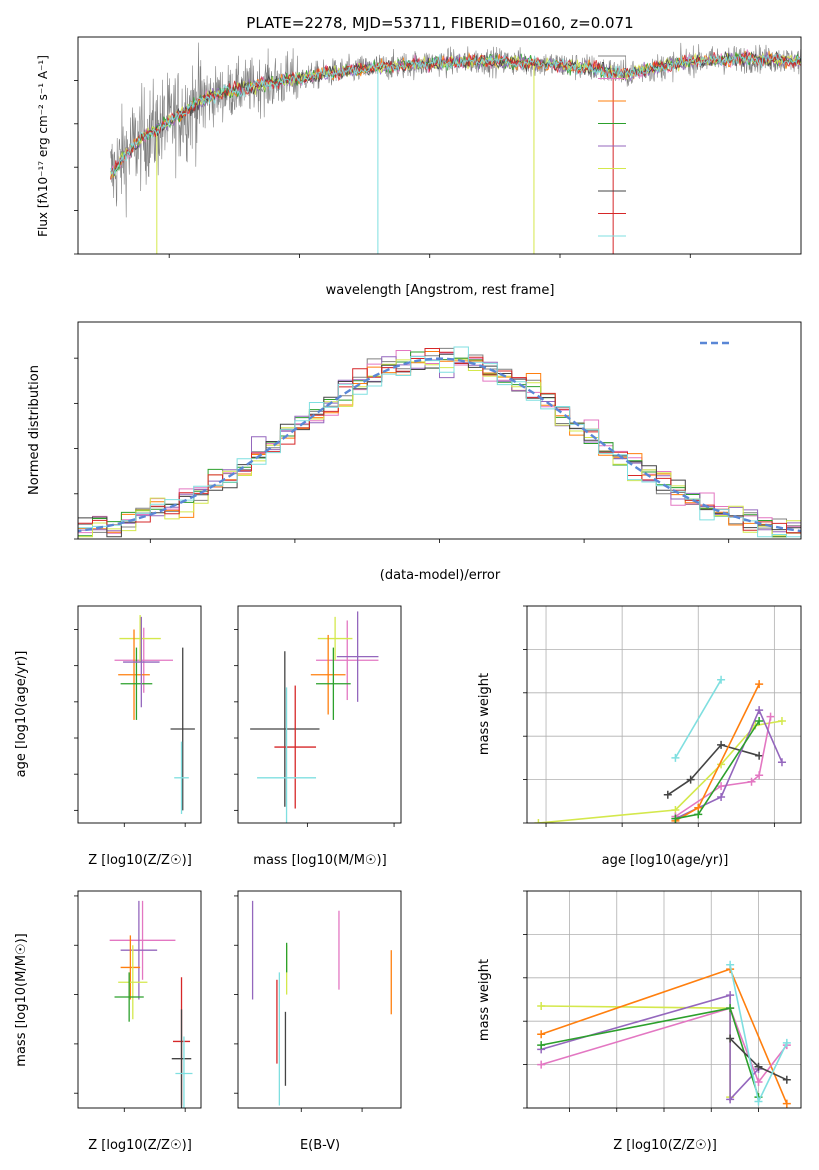  I want to click on x-axis-label: E(B-V), so click(320, 1145).